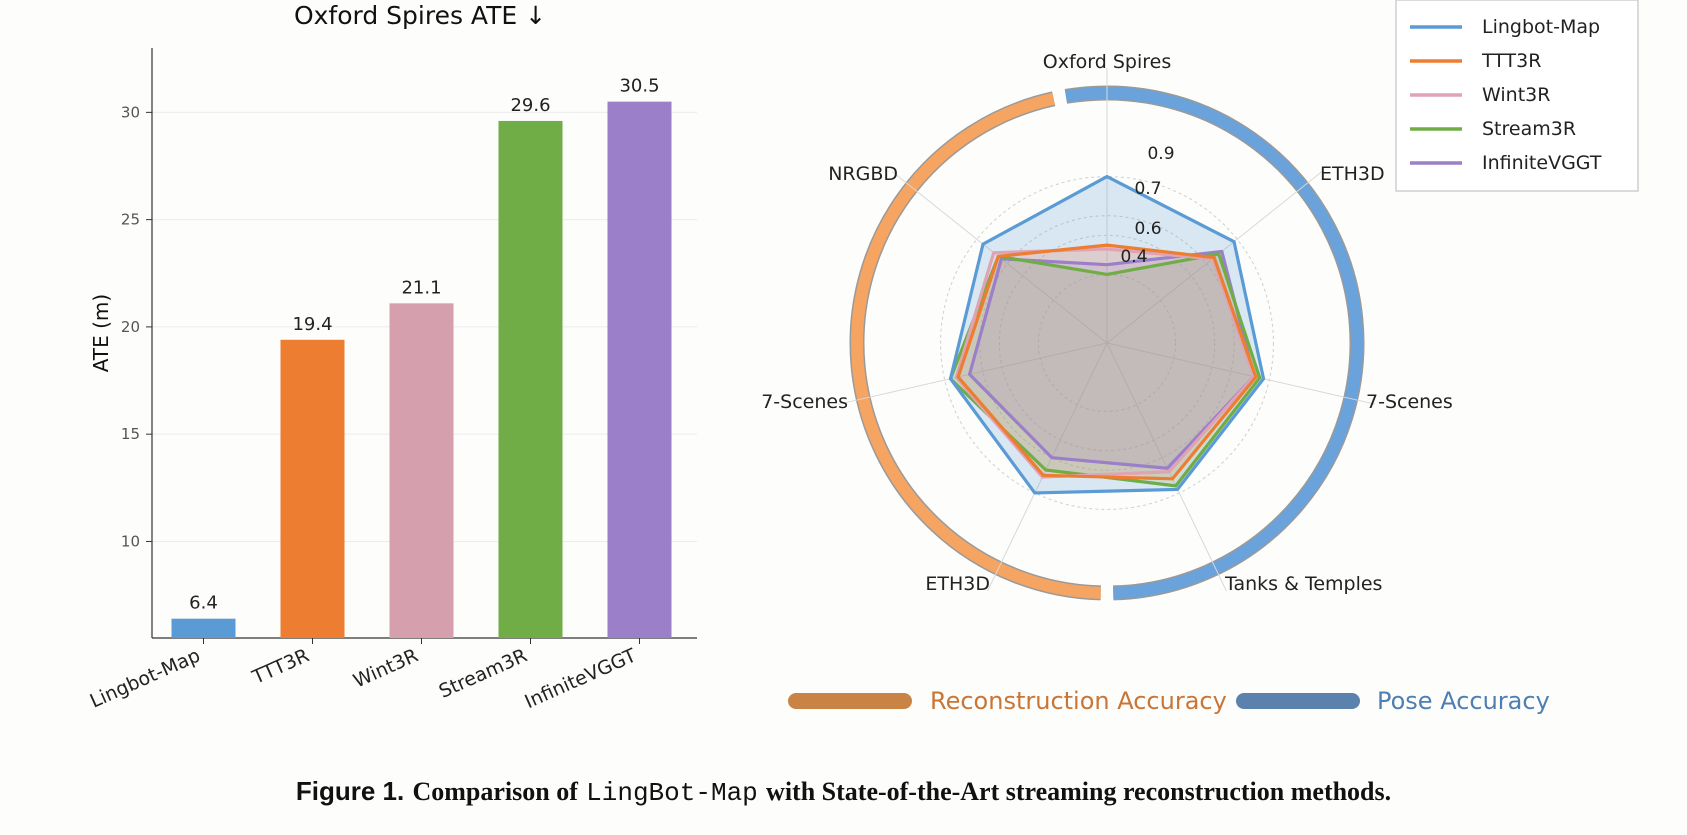 The width and height of the screenshot is (1687, 835). I want to click on radar-r-tick-label: 0.4, so click(1133, 257).